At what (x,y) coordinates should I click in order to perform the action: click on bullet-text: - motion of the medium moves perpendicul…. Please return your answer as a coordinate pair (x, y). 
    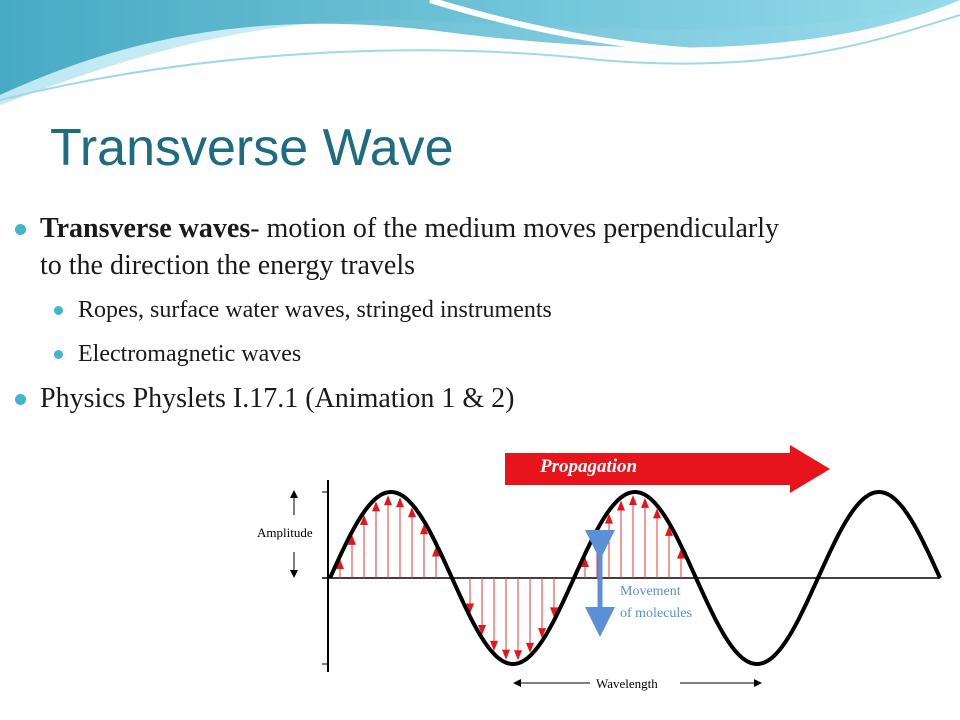
    Looking at the image, I should click on (409, 247).